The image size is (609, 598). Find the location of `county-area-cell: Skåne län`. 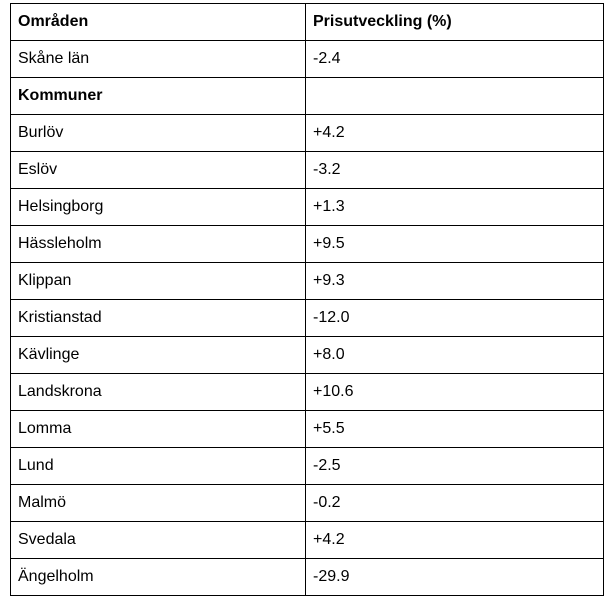

county-area-cell: Skåne län is located at coordinates (158, 59).